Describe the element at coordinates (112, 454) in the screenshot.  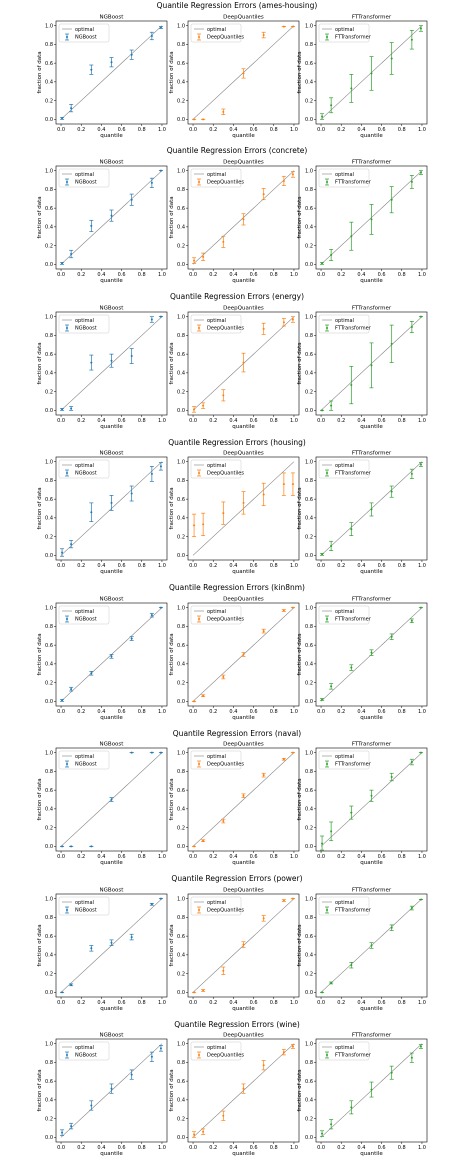
I see `subplot-title: NGBoost` at that location.